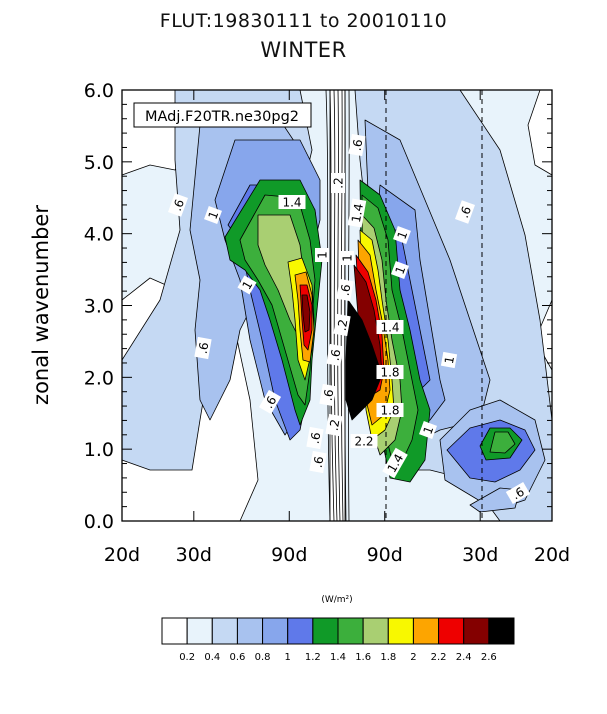 This screenshot has height=714, width=607. Describe the element at coordinates (99, 163) in the screenshot. I see `y-tick-label: 5.0` at that location.